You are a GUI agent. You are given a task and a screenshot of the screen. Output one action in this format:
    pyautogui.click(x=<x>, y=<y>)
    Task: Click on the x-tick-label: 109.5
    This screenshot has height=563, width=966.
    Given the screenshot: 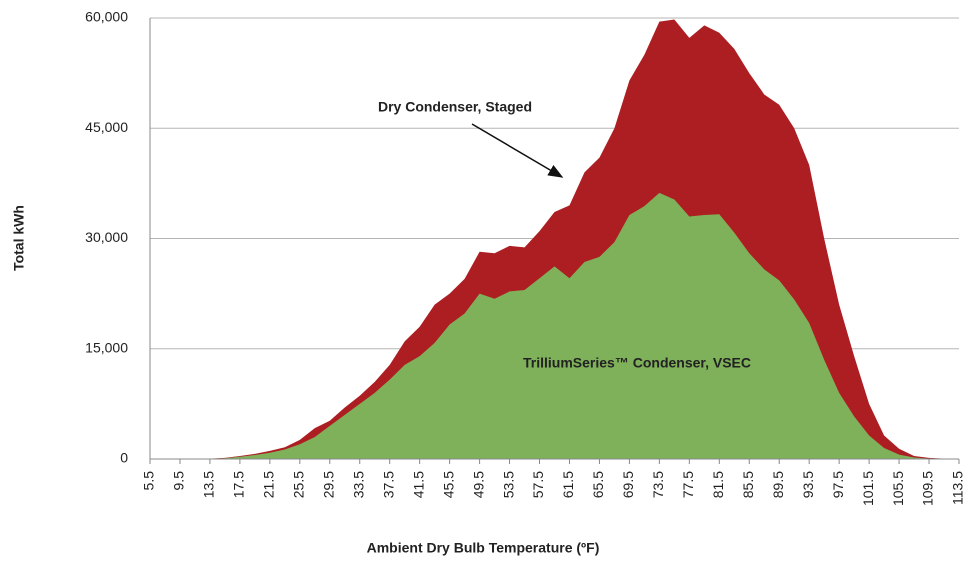 What is the action you would take?
    pyautogui.click(x=928, y=488)
    